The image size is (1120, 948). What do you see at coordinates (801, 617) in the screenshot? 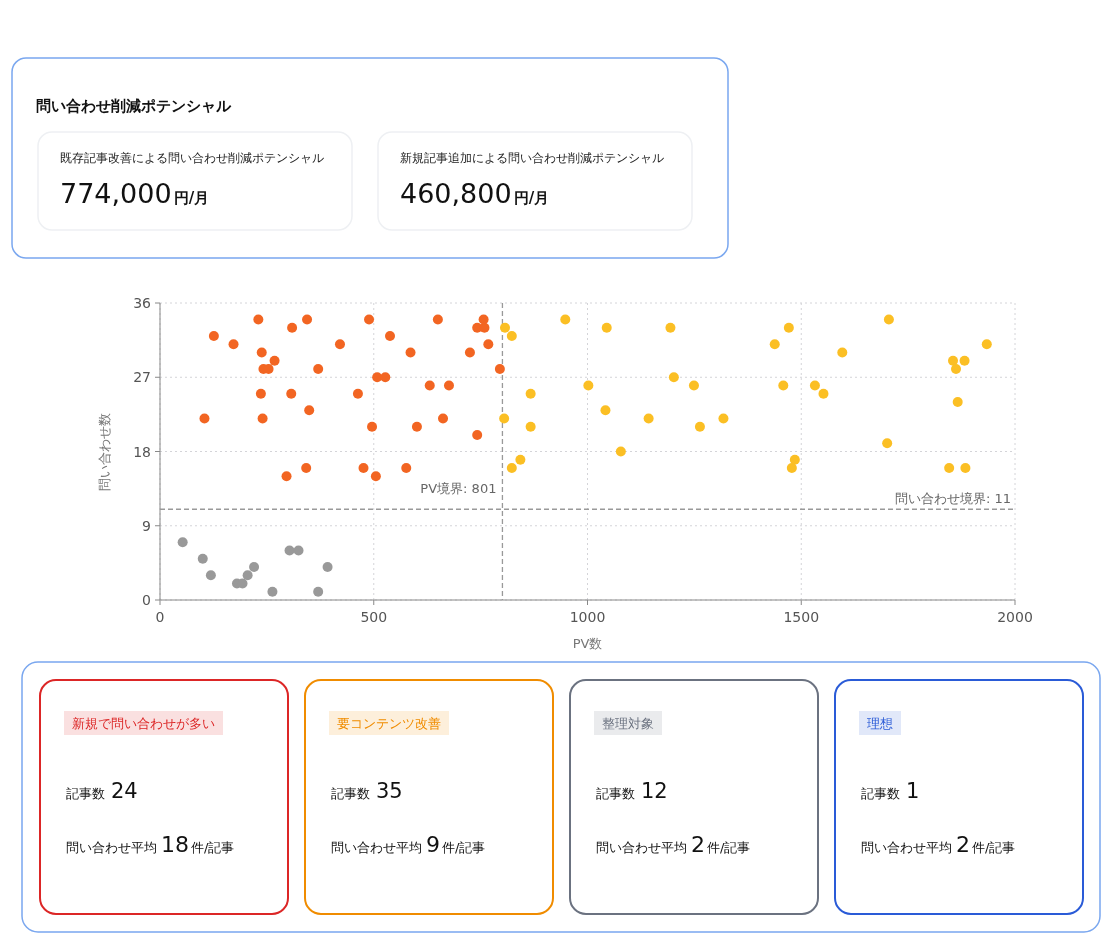
I see `x-tick-label: 1500` at bounding box center [801, 617].